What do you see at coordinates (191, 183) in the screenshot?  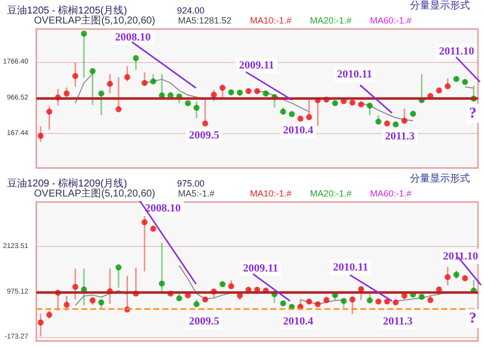 I see `chart-subtitle: 975.00` at bounding box center [191, 183].